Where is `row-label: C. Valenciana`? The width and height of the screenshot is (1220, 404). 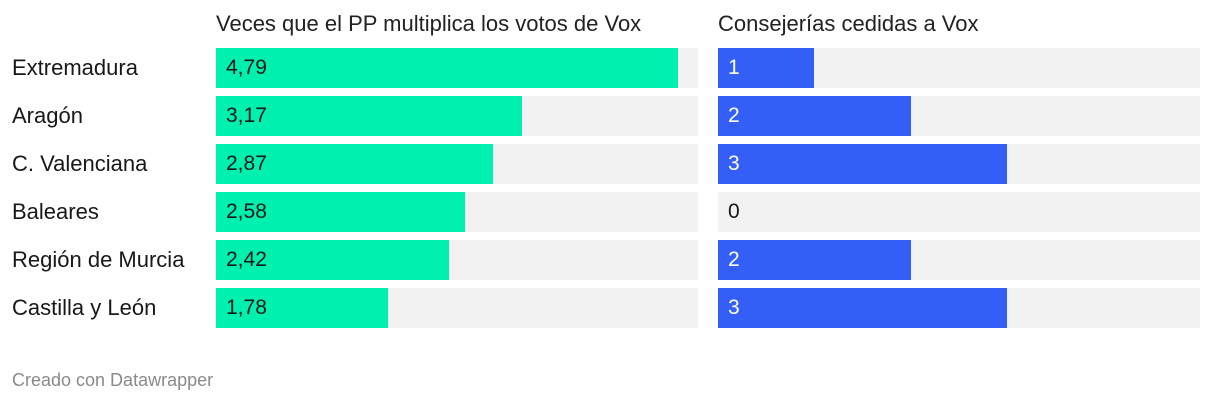
row-label: C. Valenciana is located at coordinates (80, 163).